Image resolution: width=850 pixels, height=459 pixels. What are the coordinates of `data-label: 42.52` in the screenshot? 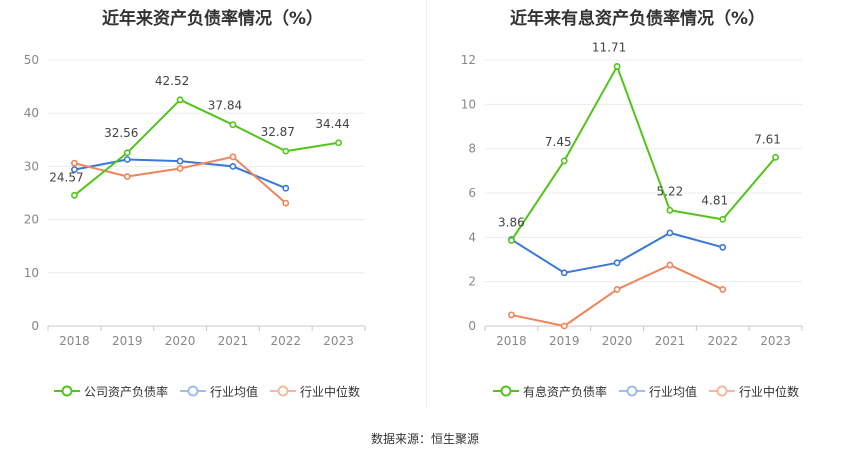 It's located at (172, 81).